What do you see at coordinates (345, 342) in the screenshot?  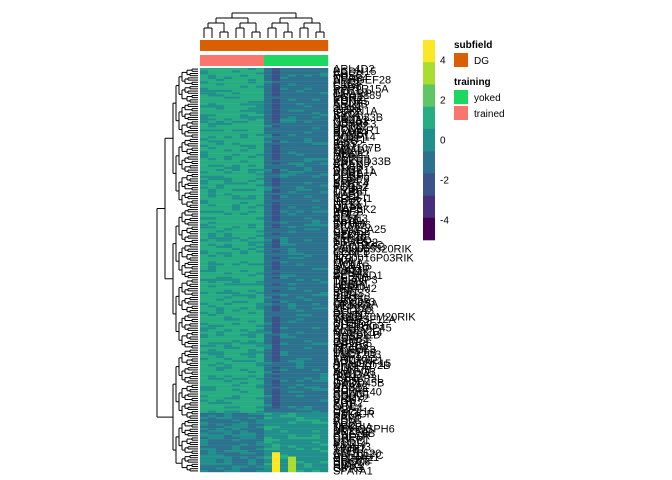 I see `row-label: GEM` at bounding box center [345, 342].